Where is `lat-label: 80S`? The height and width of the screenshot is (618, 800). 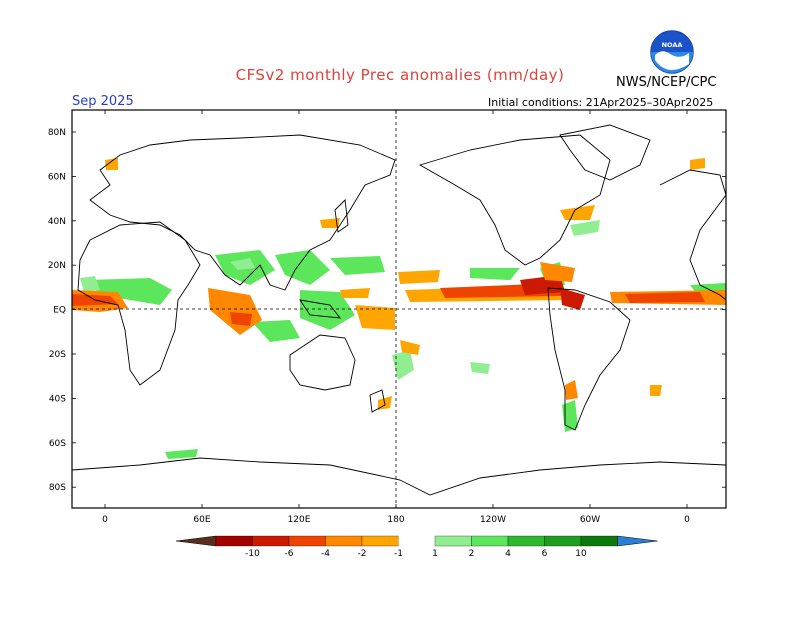 lat-label: 80S is located at coordinates (57, 488).